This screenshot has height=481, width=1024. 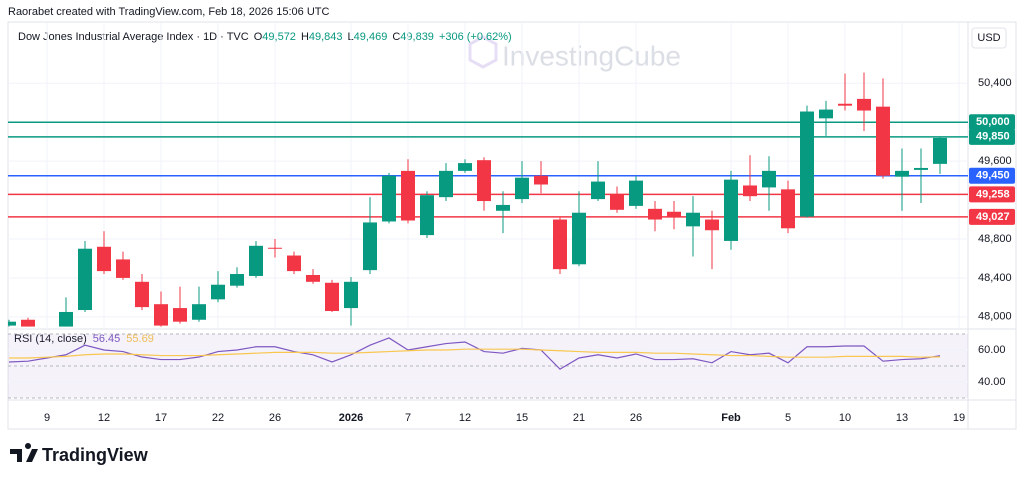 I want to click on level-label: 49,850, so click(x=993, y=137).